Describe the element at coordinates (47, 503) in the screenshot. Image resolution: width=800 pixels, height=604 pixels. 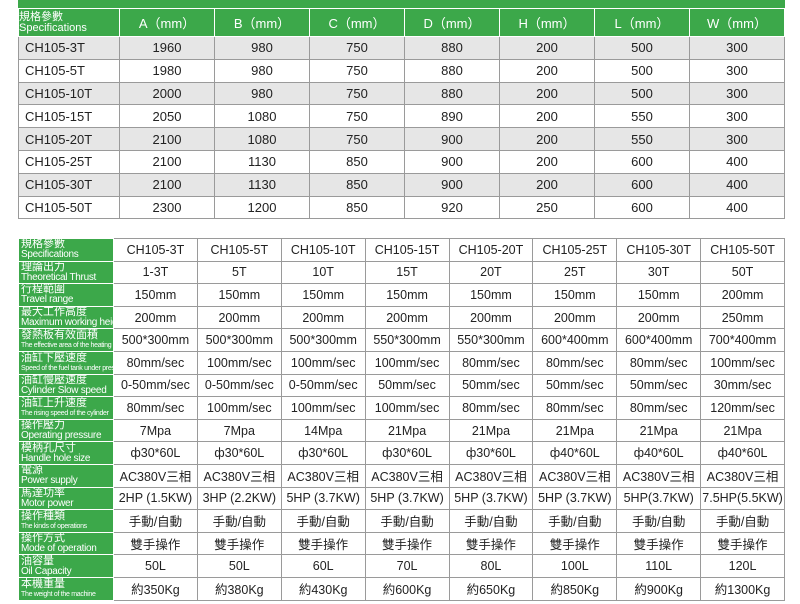
I see `label-en: Motor power` at that location.